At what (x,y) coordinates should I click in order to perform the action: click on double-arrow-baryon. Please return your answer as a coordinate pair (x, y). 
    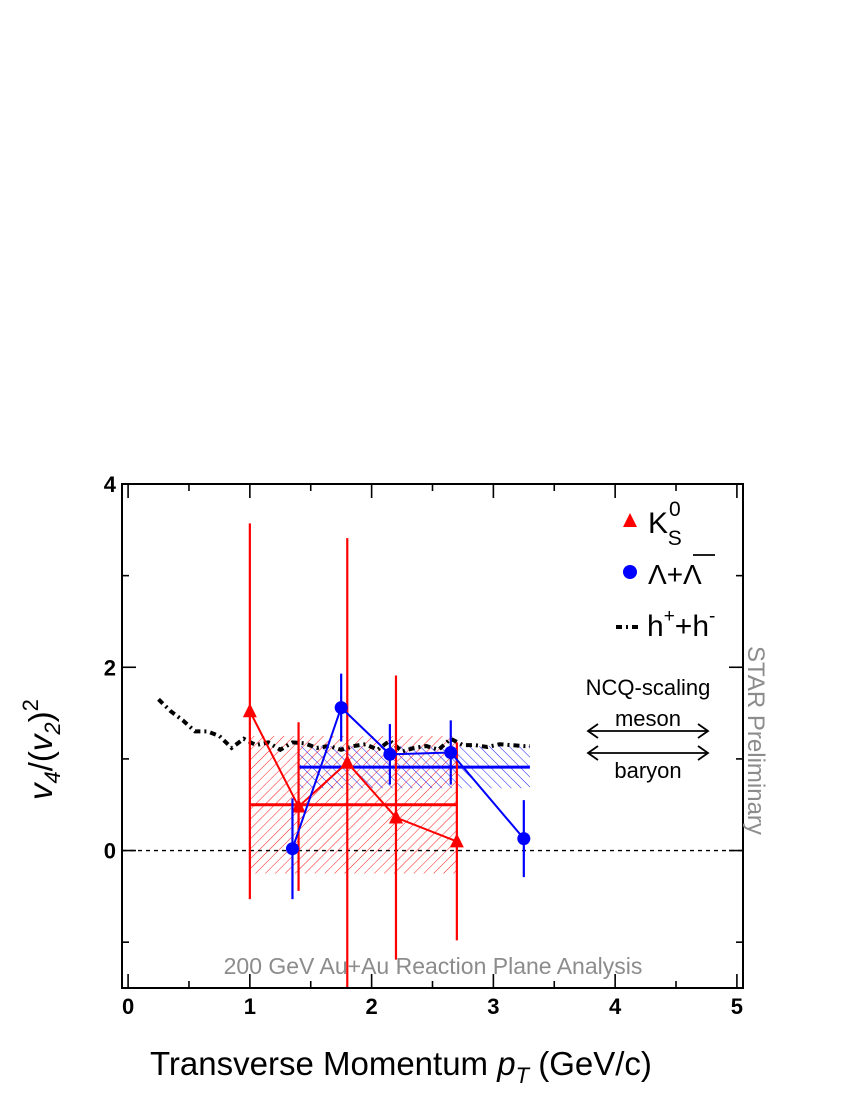
    Looking at the image, I should click on (648, 753).